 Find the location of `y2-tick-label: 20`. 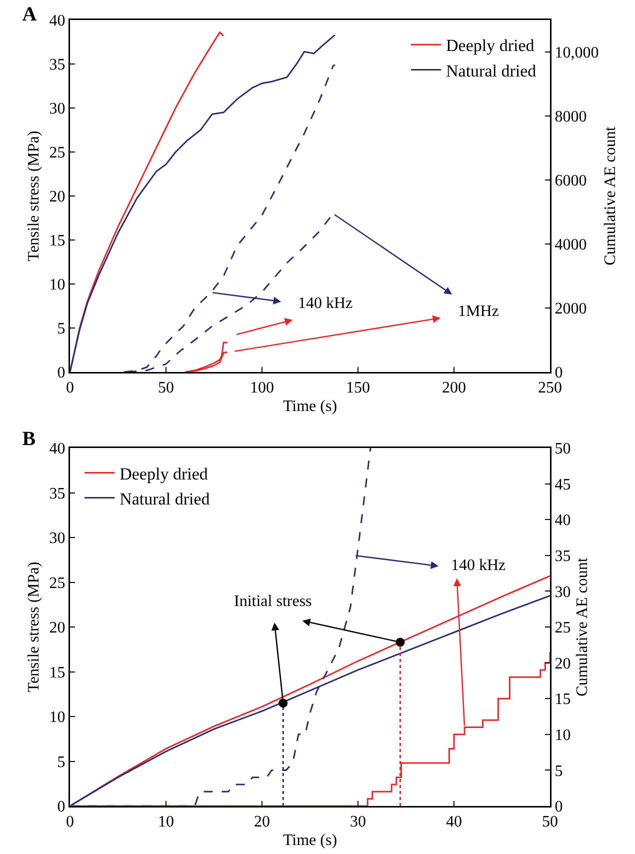

y2-tick-label: 20 is located at coordinates (562, 663).